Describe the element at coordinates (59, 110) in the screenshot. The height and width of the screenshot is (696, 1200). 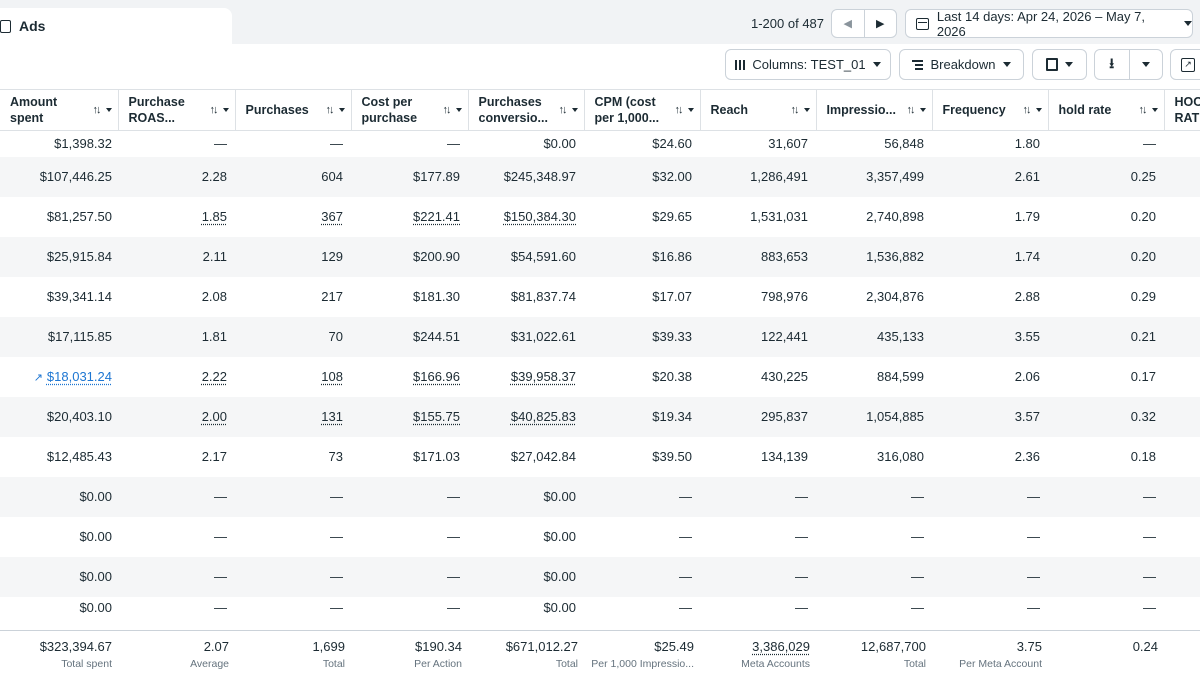
I see `column-header: Amount spent ↑↓` at that location.